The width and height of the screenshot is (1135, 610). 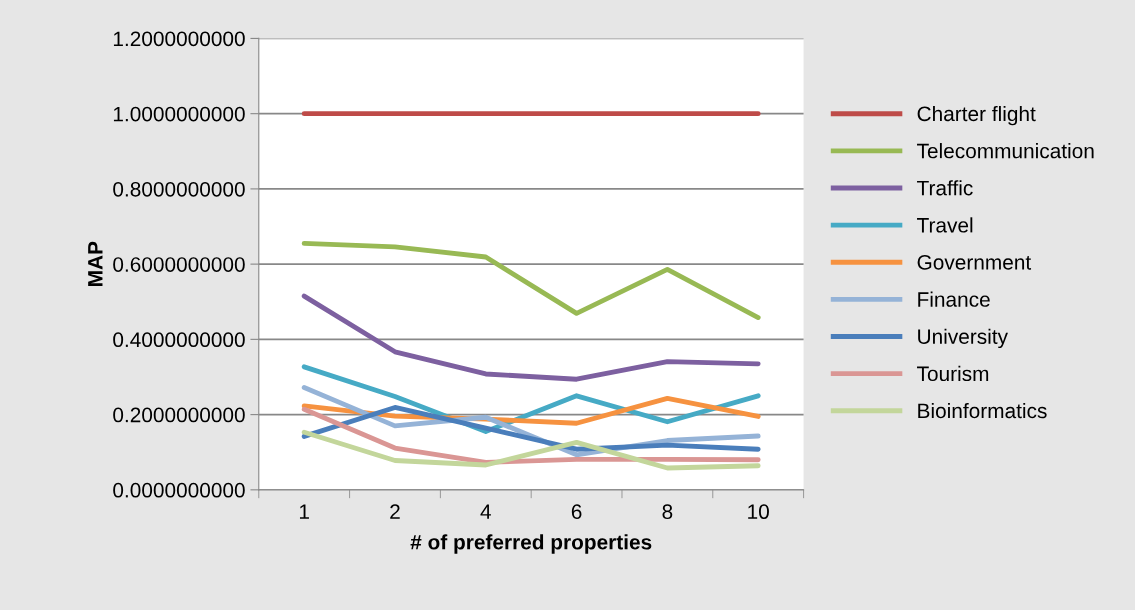 I want to click on y-tick-label: 0.8000000000, so click(x=179, y=189).